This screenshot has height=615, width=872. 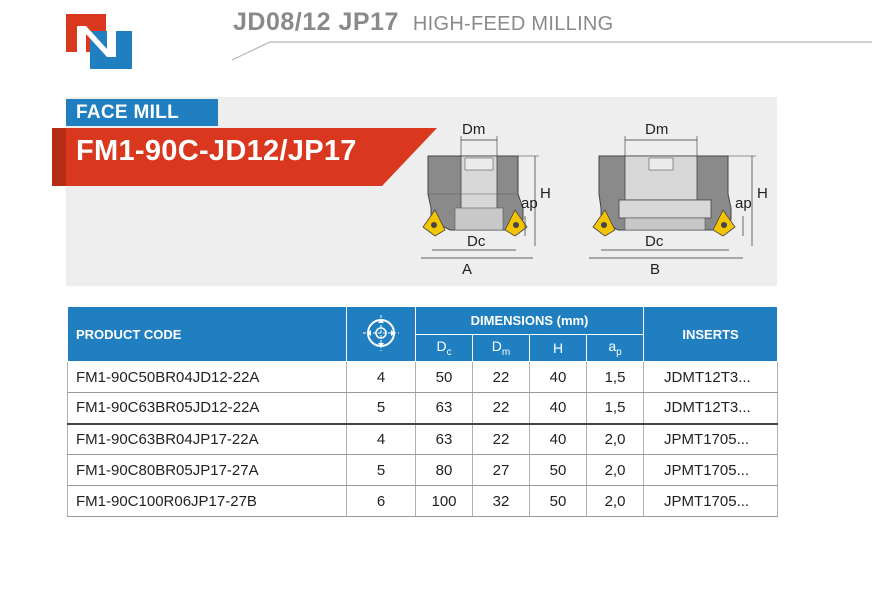 I want to click on cell-product-code: FM1-90C63BR04JP17-22A, so click(x=207, y=438).